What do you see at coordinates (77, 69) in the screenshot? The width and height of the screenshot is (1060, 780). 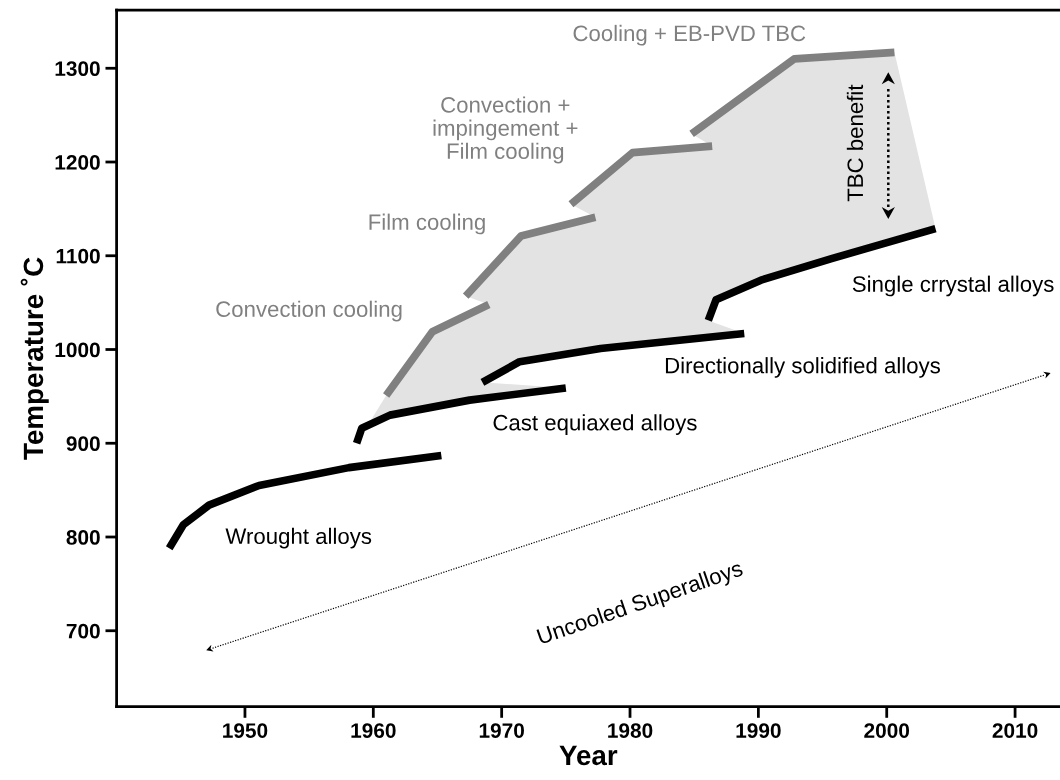 I see `y-tick-label: 1300` at bounding box center [77, 69].